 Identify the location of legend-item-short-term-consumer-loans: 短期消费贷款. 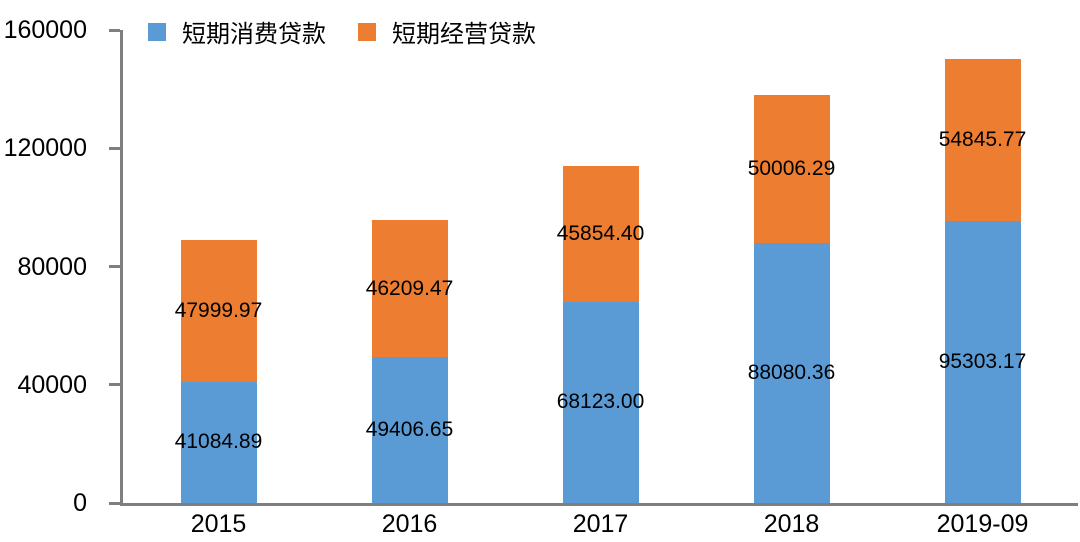
(237, 31).